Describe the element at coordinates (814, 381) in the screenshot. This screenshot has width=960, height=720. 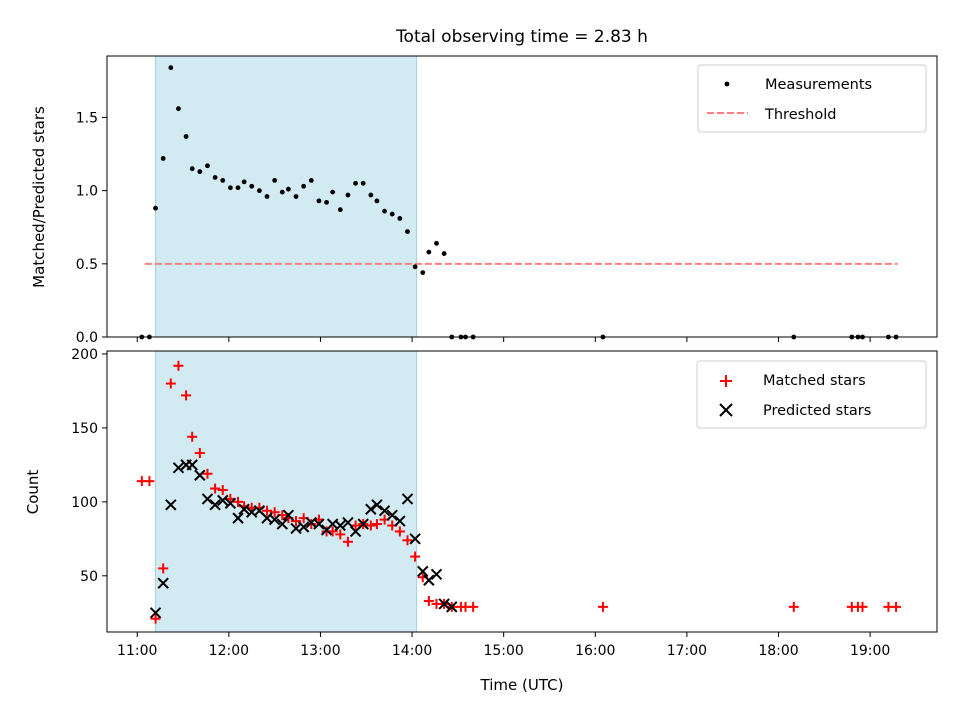
I see `legend-label-matched-stars: Matched stars` at that location.